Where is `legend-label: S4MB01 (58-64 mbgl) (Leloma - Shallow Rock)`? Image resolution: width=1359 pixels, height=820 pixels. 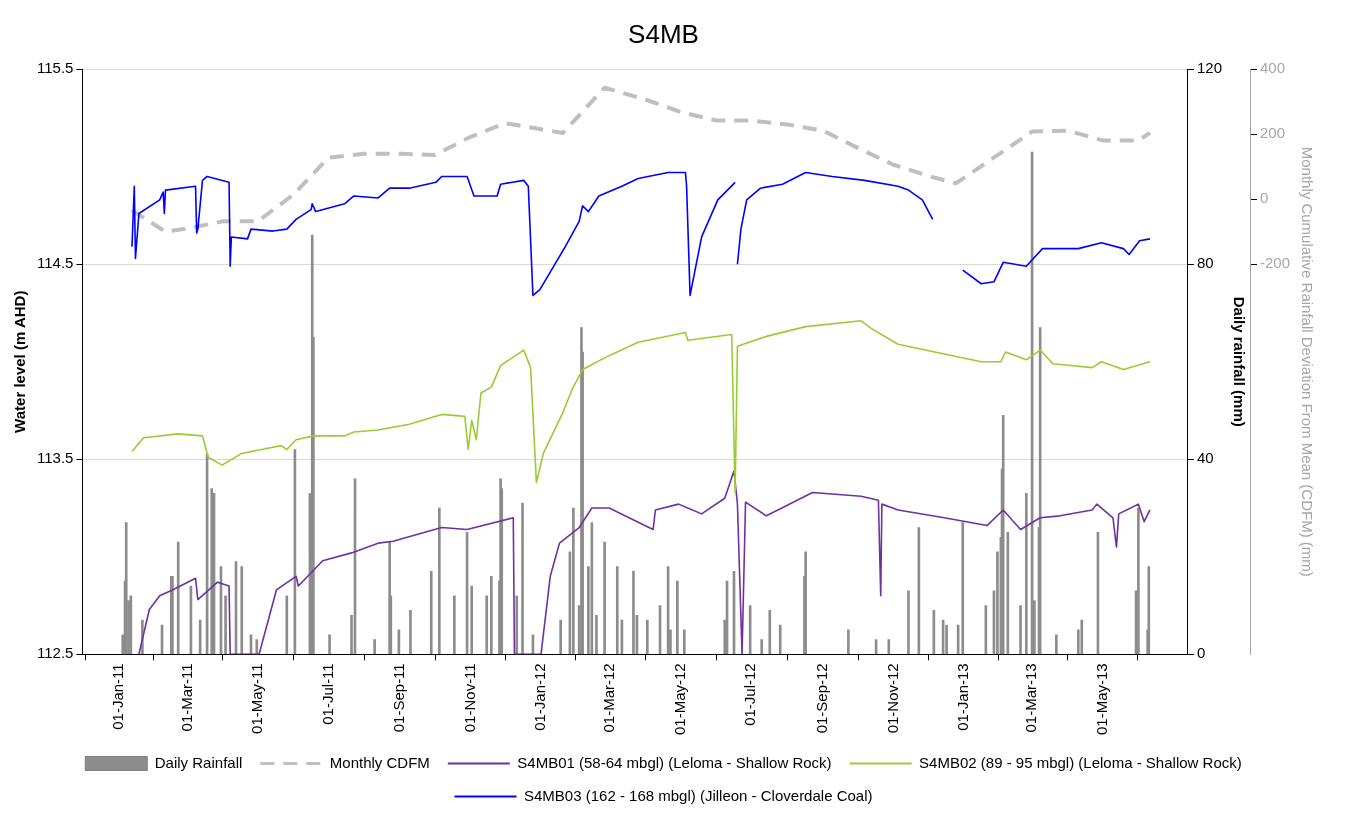 legend-label: S4MB01 (58-64 mbgl) (Leloma - Shallow Rock) is located at coordinates (674, 762).